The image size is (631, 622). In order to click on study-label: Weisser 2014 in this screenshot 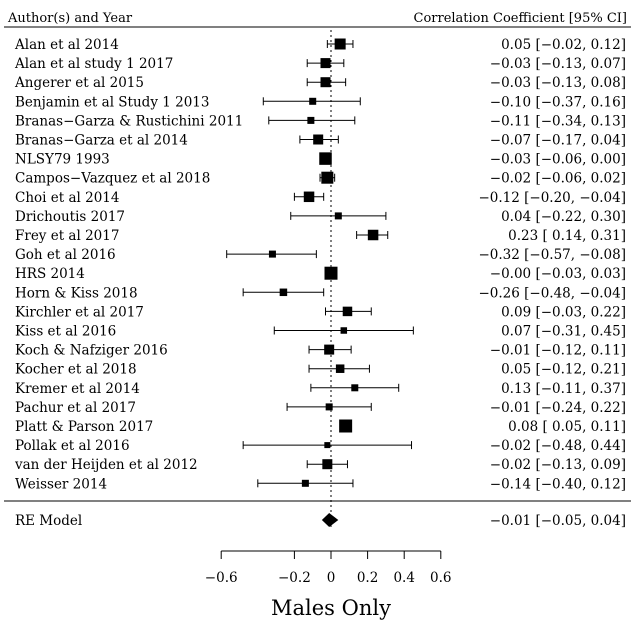, I will do `click(61, 484)`.